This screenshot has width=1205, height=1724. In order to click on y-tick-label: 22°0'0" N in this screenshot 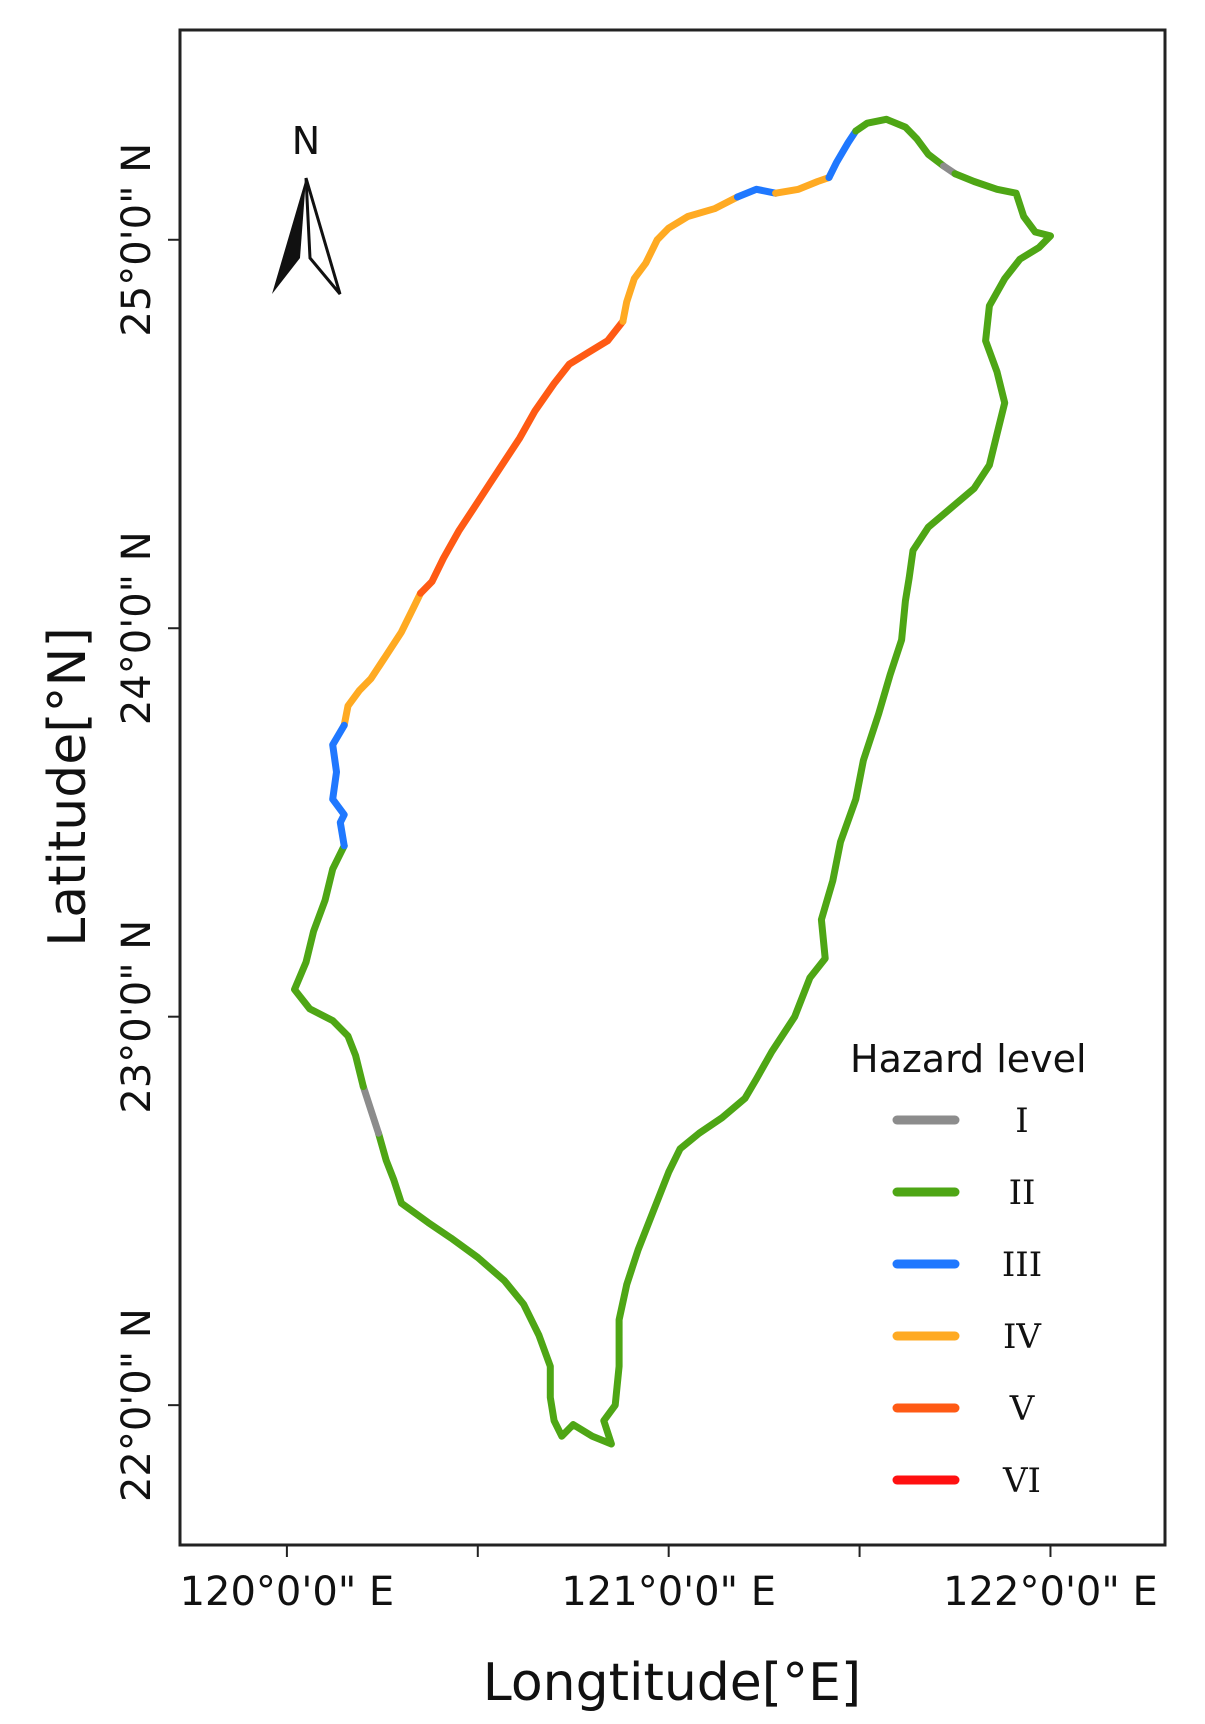, I will do `click(137, 1405)`.